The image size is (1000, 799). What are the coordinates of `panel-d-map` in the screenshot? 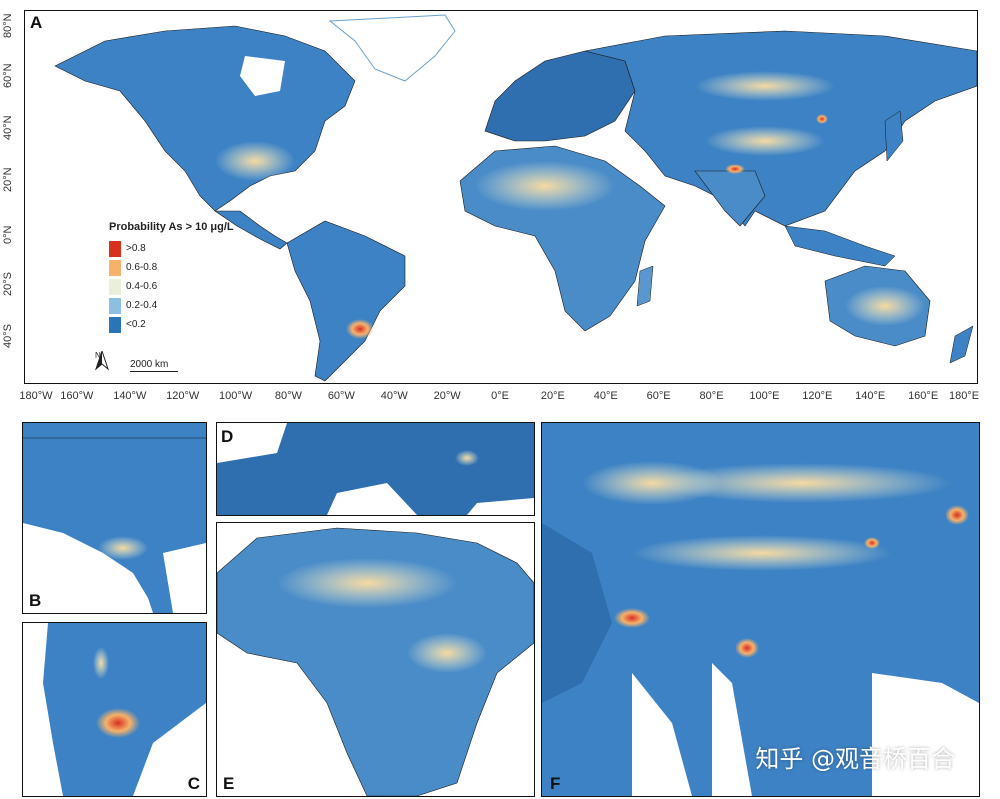 It's located at (375, 469).